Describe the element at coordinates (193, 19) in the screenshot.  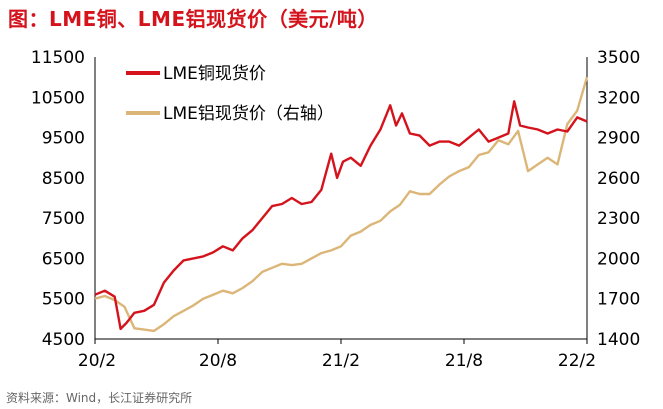
I see `chart-title: 图：LME铜、LME铝现货价（美元/吨）` at that location.